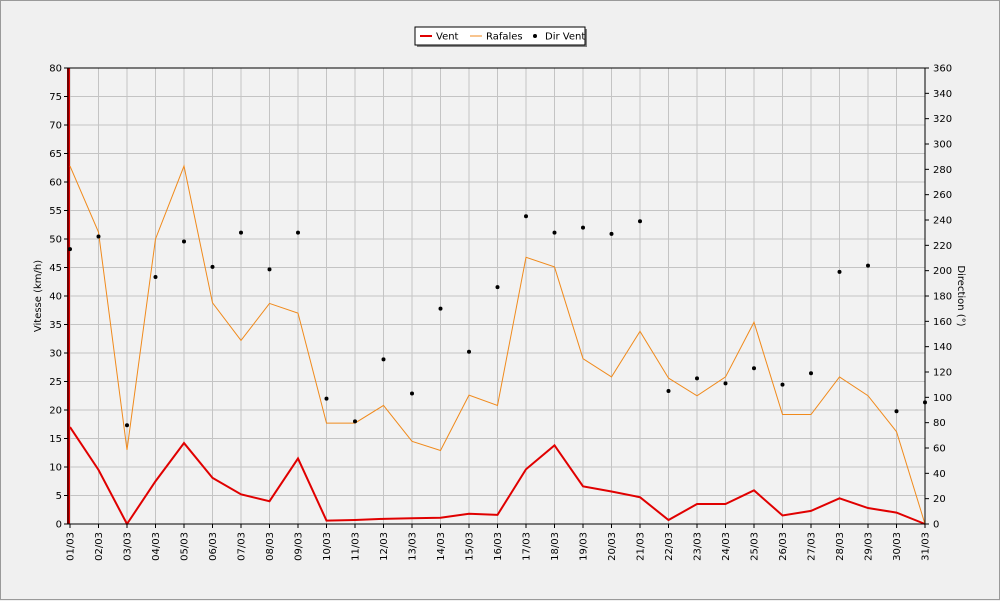  Describe the element at coordinates (299, 546) in the screenshot. I see `x-tick-label: 09/03` at that location.